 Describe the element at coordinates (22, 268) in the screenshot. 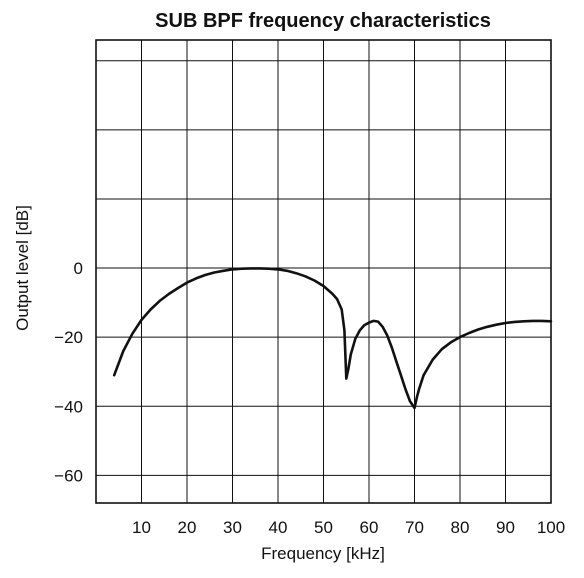

I see `y-axis-label: Output level [dB]` at that location.